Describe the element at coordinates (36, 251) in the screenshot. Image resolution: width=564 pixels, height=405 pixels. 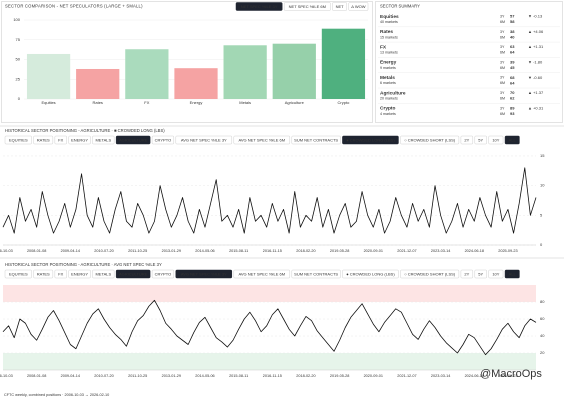
I see `x-tick-label: 2008-01-08` at that location.